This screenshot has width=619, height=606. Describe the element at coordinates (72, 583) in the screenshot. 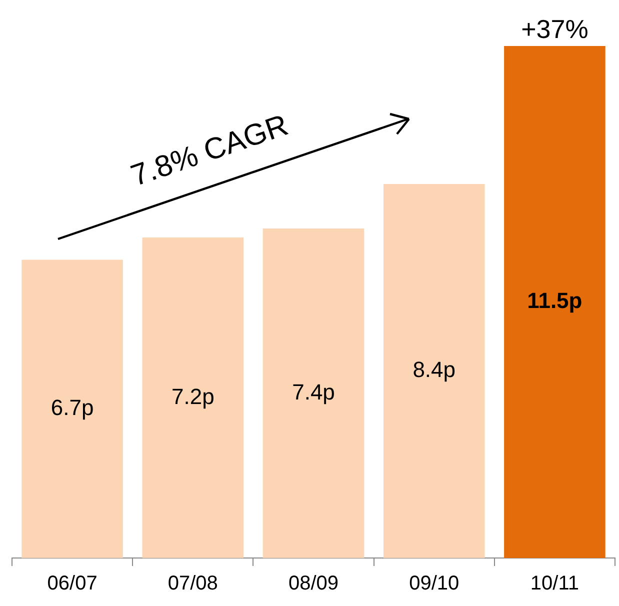

I see `x-tick-label: 06/07` at that location.